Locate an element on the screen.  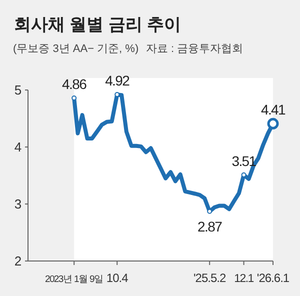
x-tick-label: 2023년 1월 9일 is located at coordinates (74, 279).